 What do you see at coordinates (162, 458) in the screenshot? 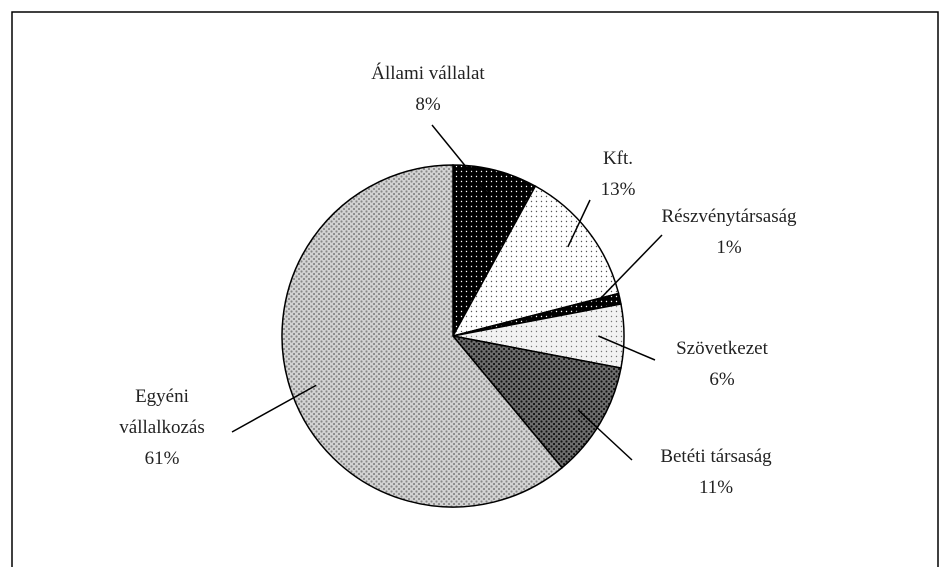
I see `value-label: 61%` at bounding box center [162, 458].